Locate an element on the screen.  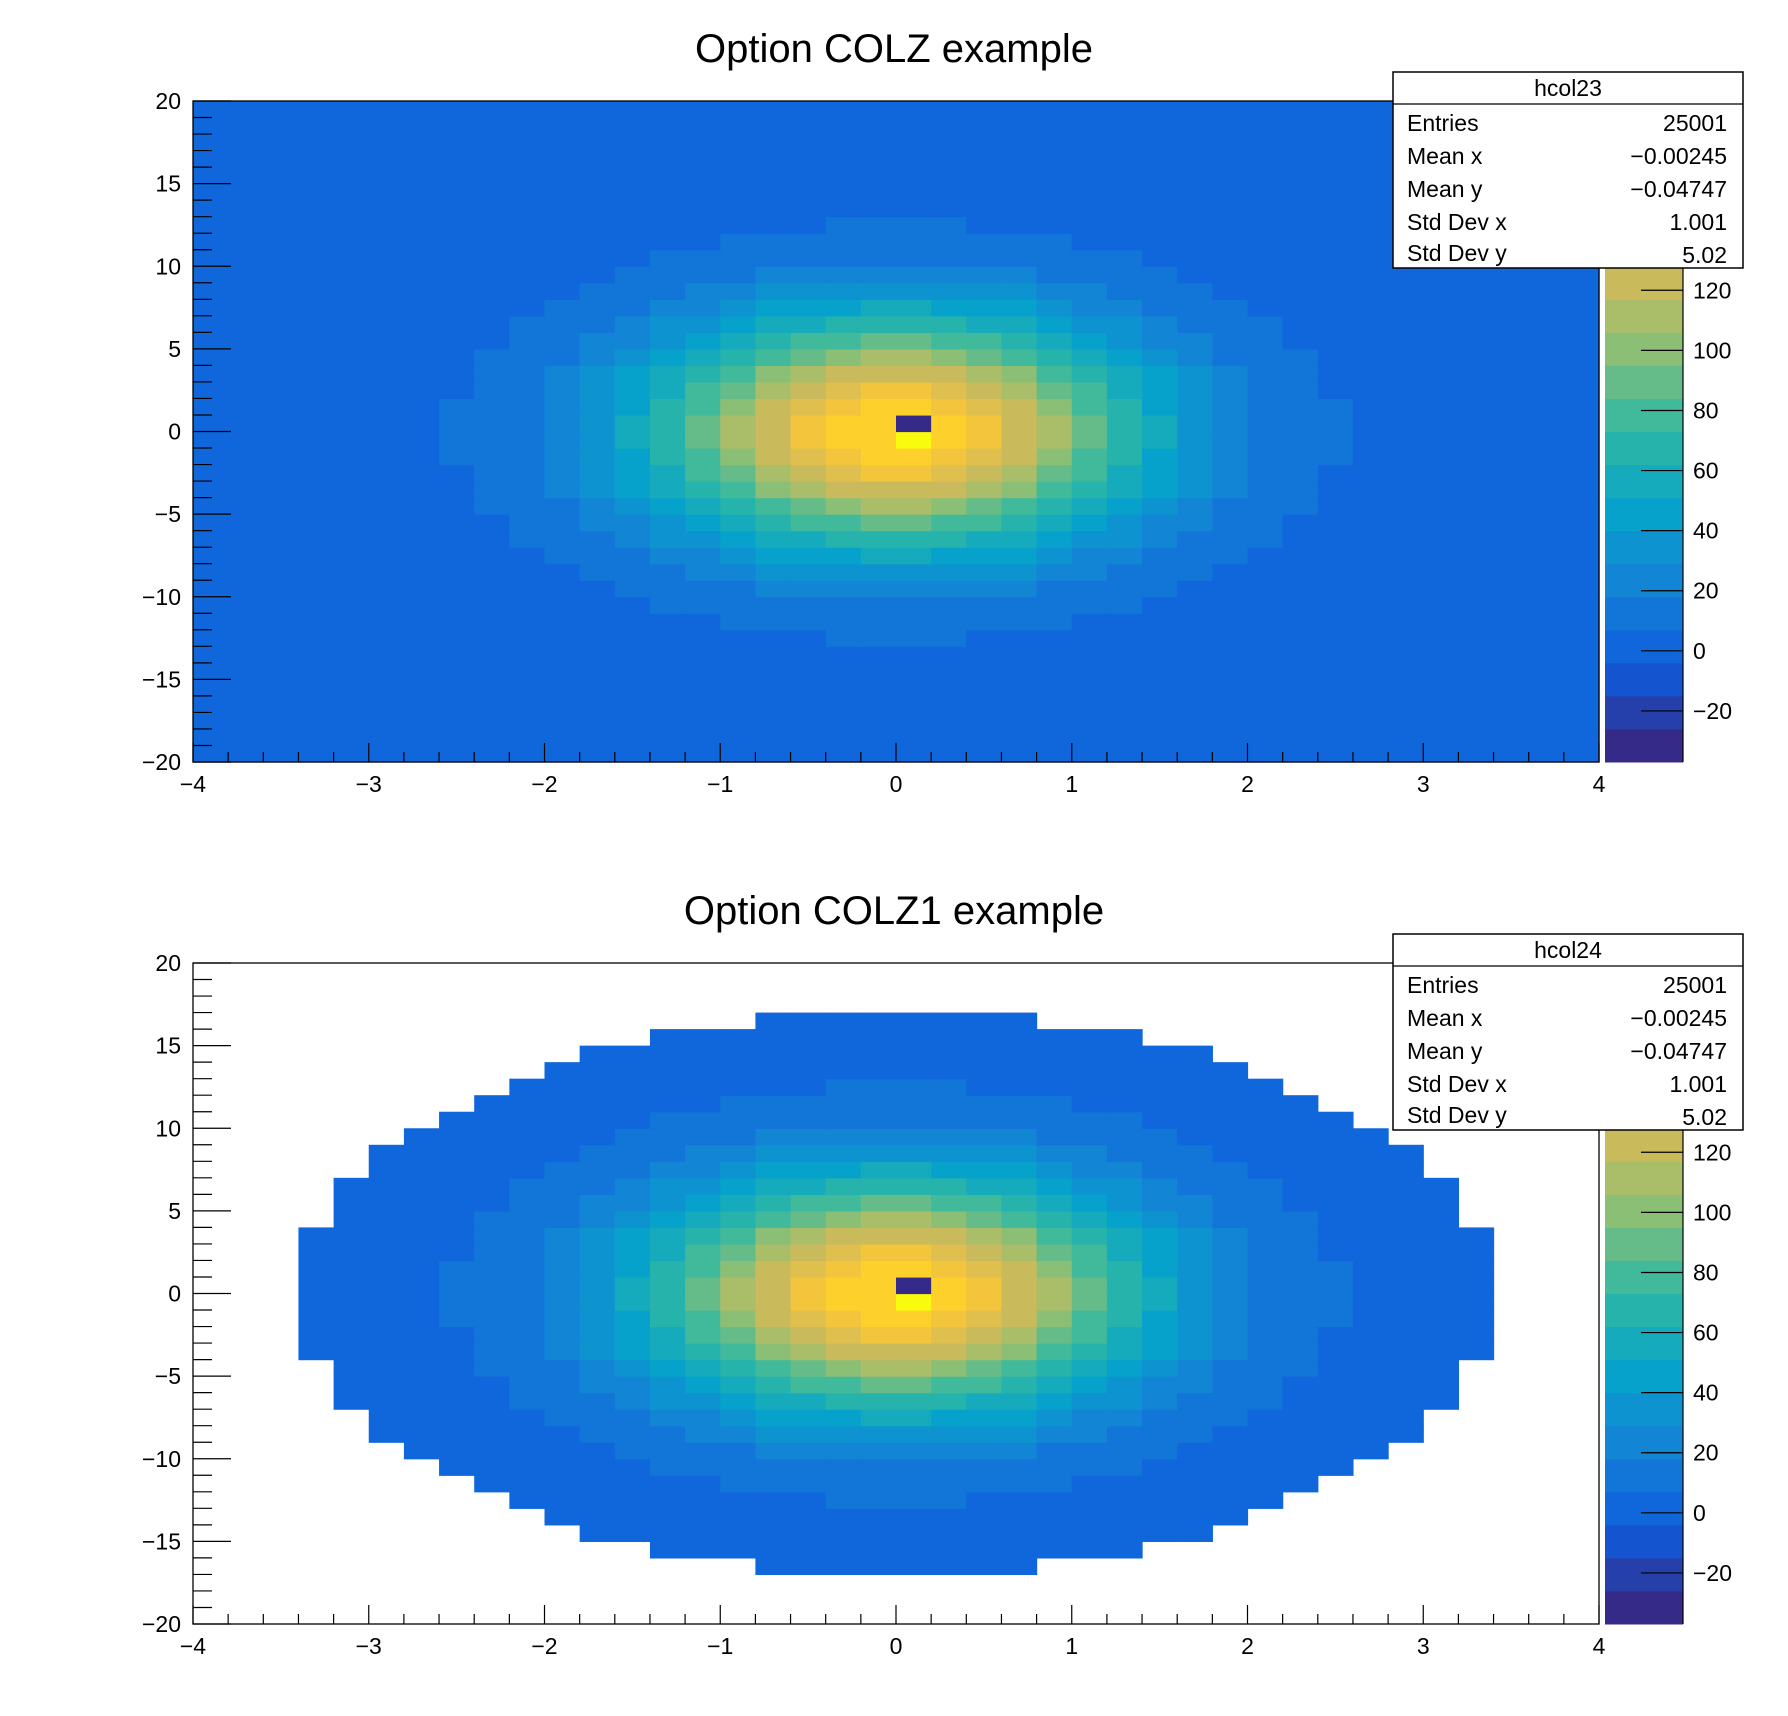
z-tick-label: 20 is located at coordinates (1706, 591).